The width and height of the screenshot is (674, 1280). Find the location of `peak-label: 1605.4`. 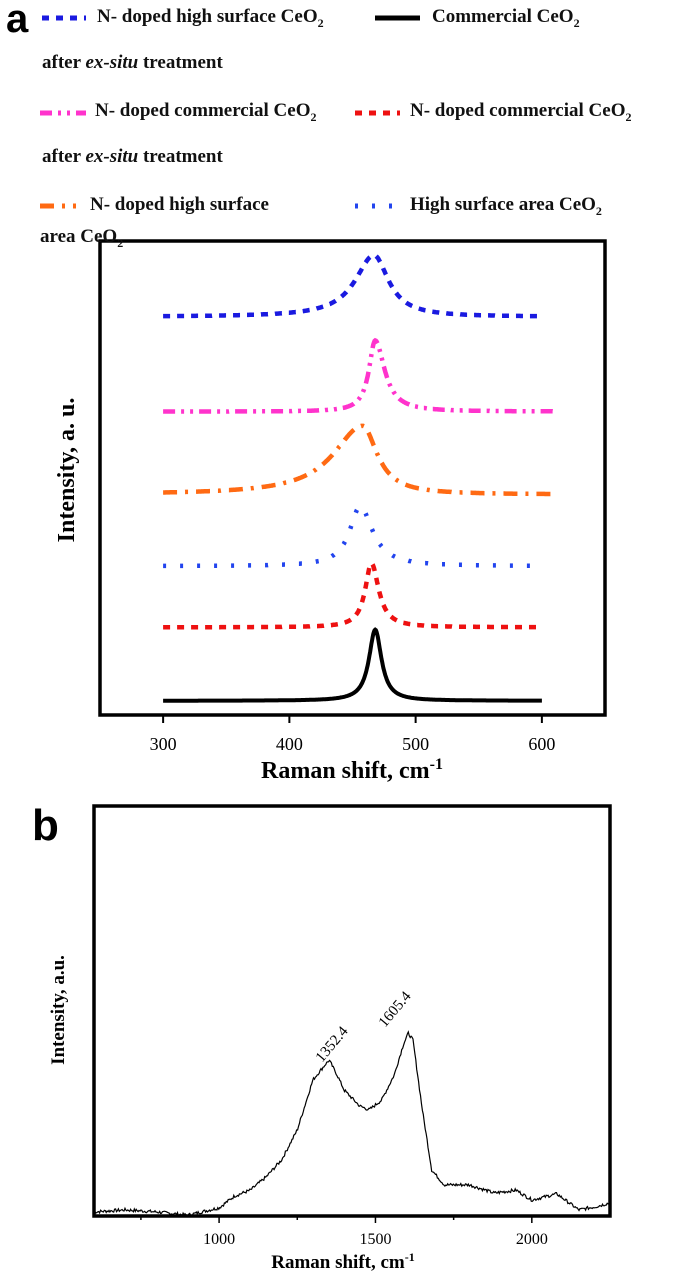

peak-label: 1605.4 is located at coordinates (395, 1009).